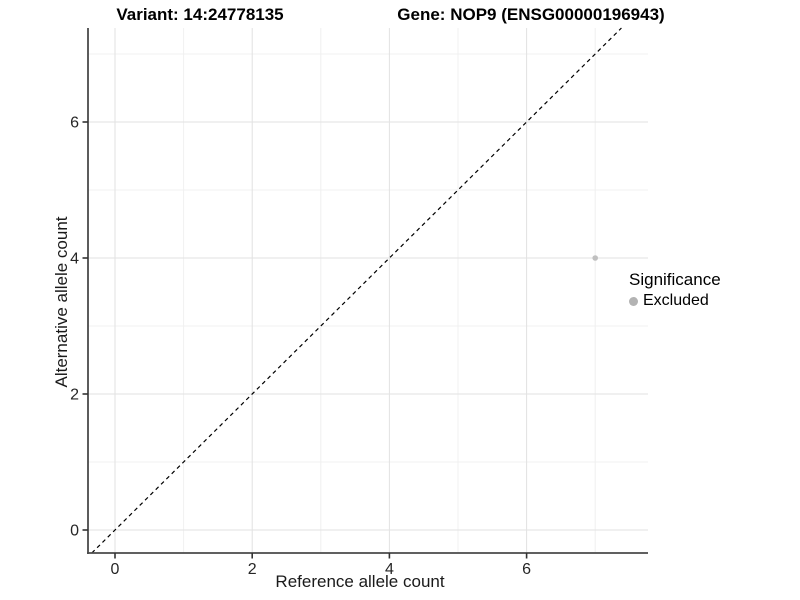 The width and height of the screenshot is (800, 600). I want to click on x-tick-label: 2, so click(252, 569).